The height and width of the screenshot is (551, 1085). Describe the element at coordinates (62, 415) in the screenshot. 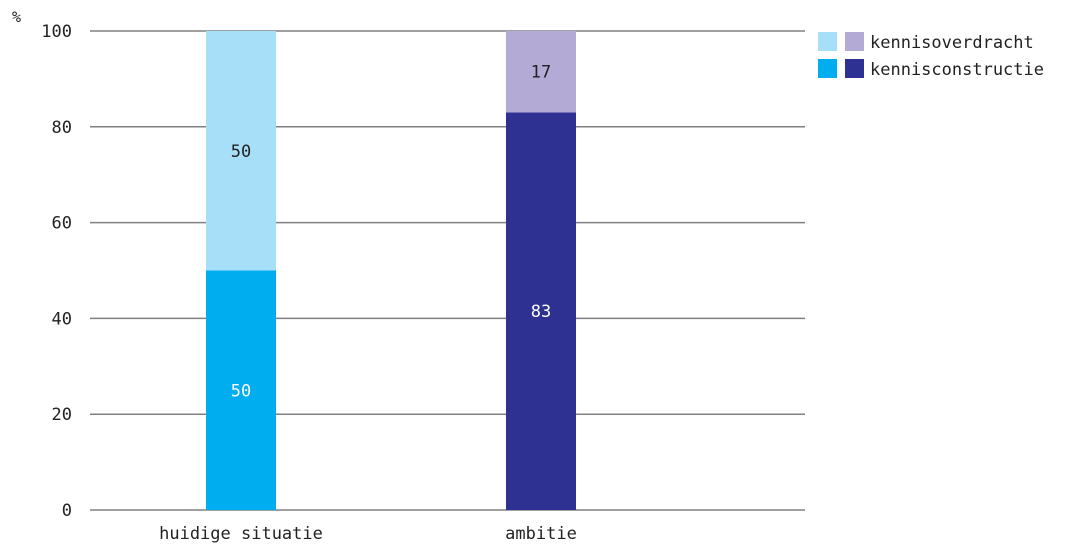

I see `y-tick-label: 20` at that location.